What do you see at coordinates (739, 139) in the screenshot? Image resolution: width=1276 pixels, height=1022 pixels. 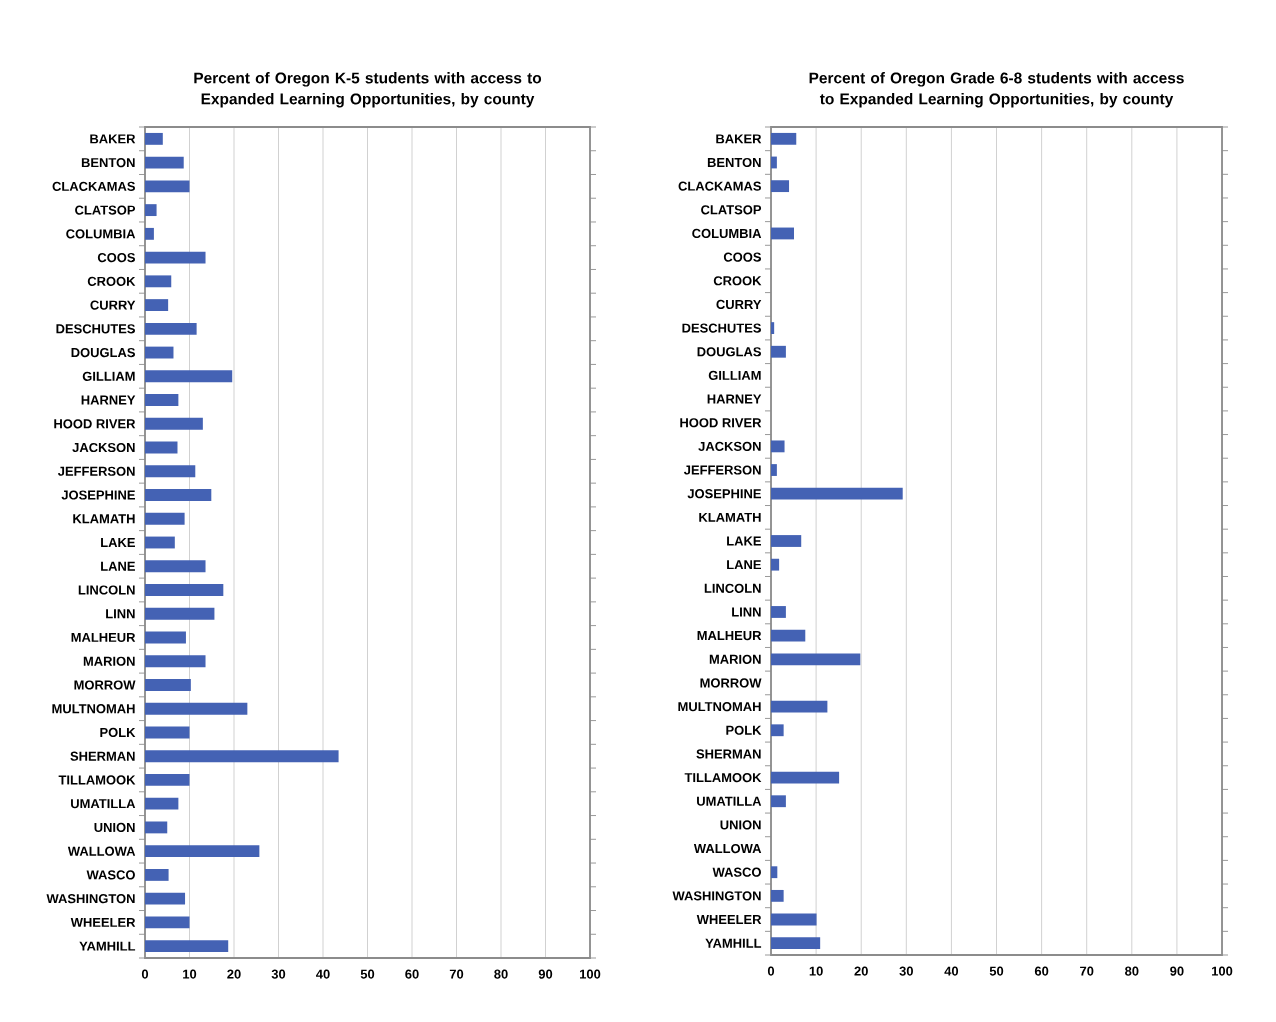 I see `y-tick-label: BAKER` at bounding box center [739, 139].